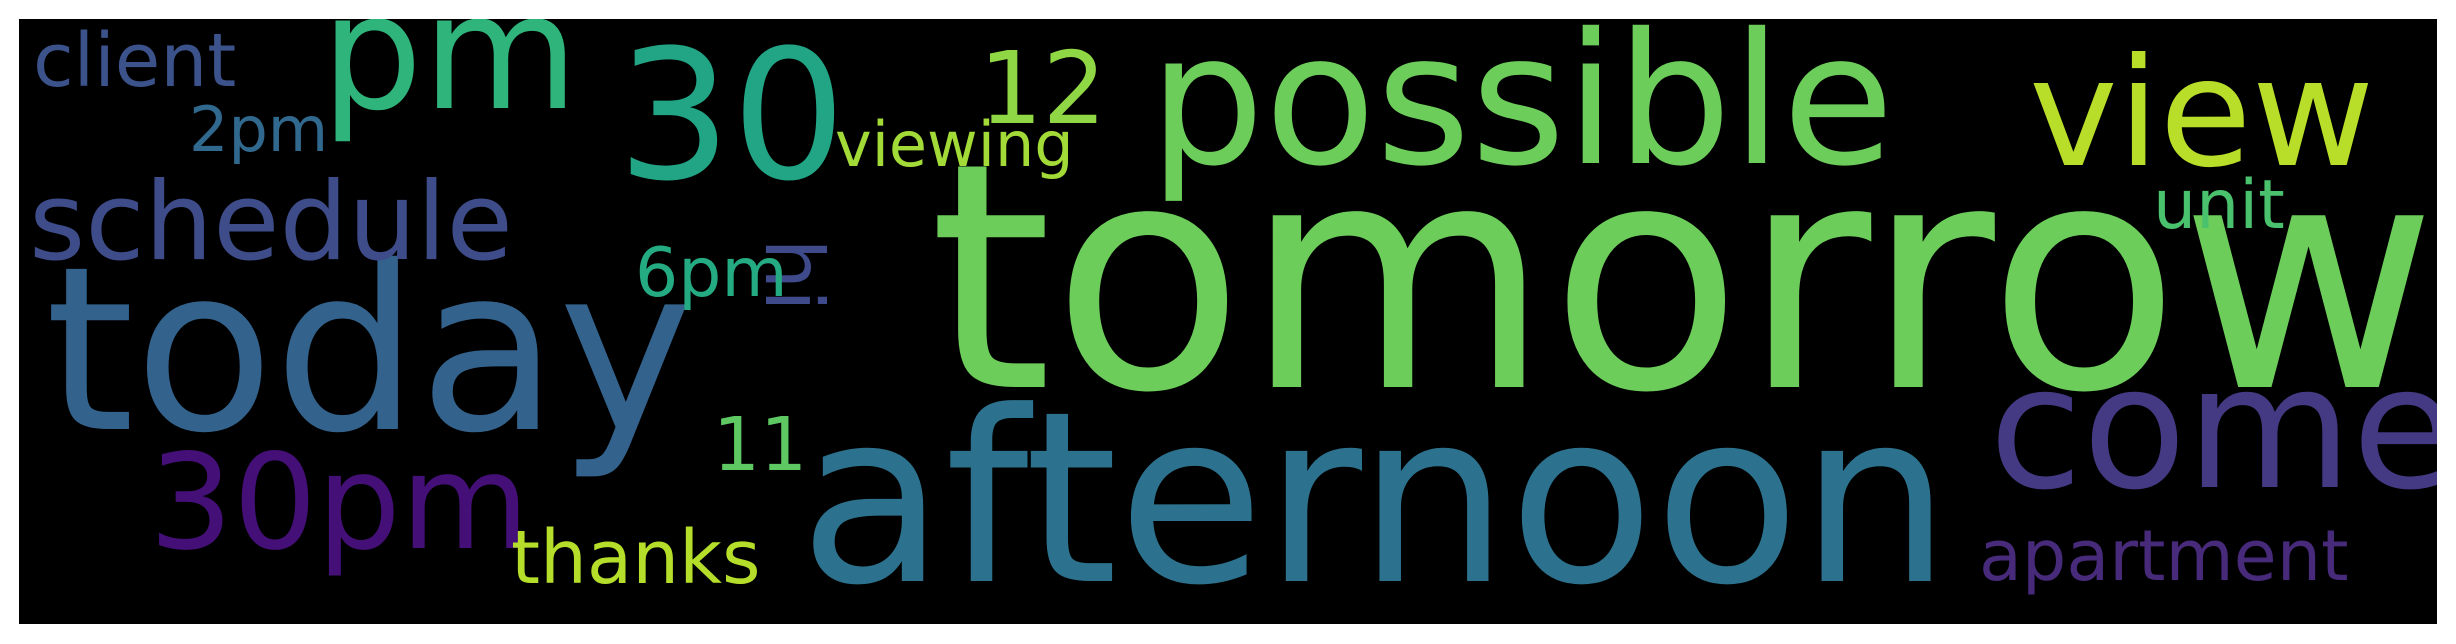  I want to click on word-12: 12, so click(1043, 88).